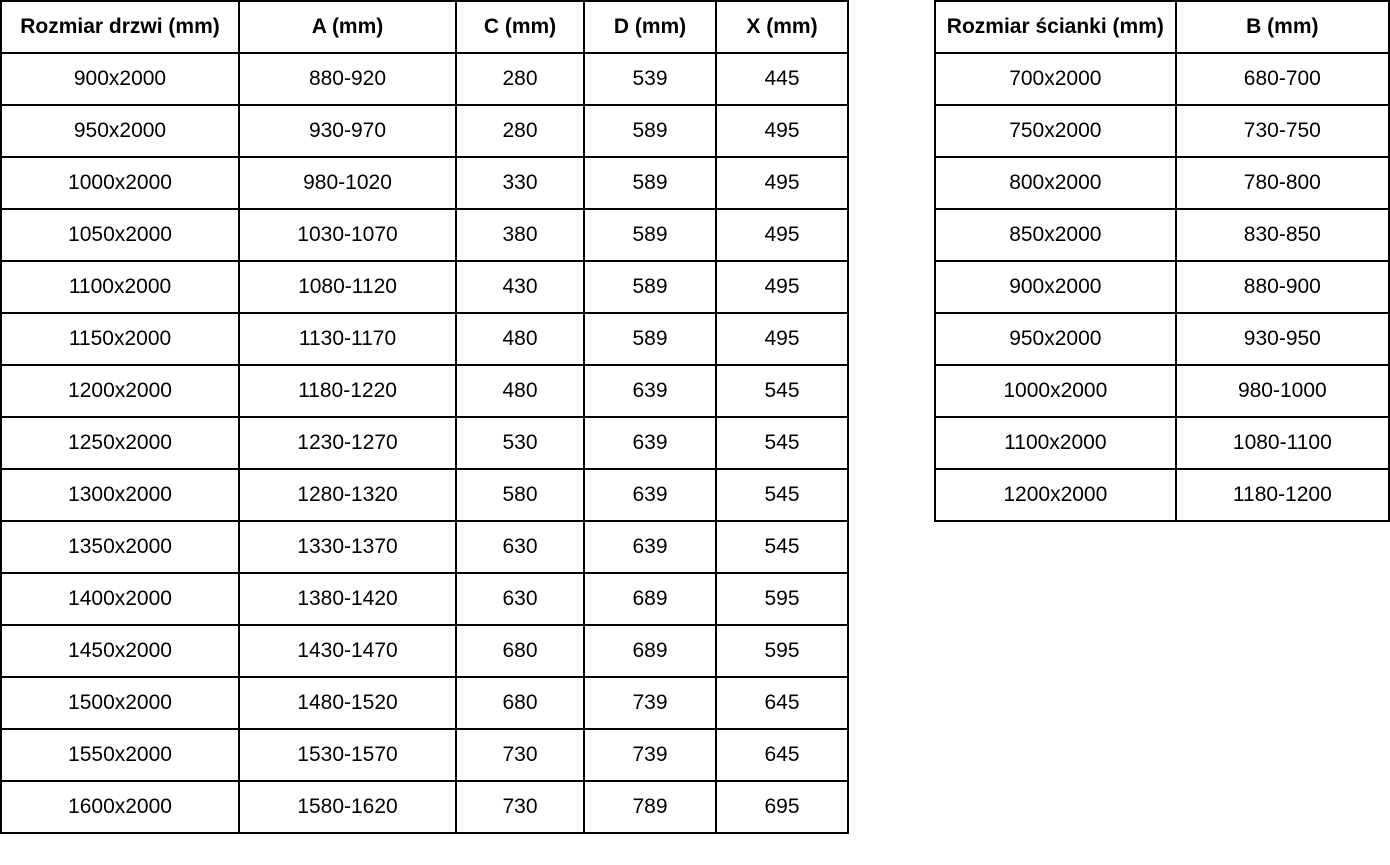 This screenshot has height=865, width=1390. What do you see at coordinates (1282, 339) in the screenshot?
I see `table-cell: 930-950` at bounding box center [1282, 339].